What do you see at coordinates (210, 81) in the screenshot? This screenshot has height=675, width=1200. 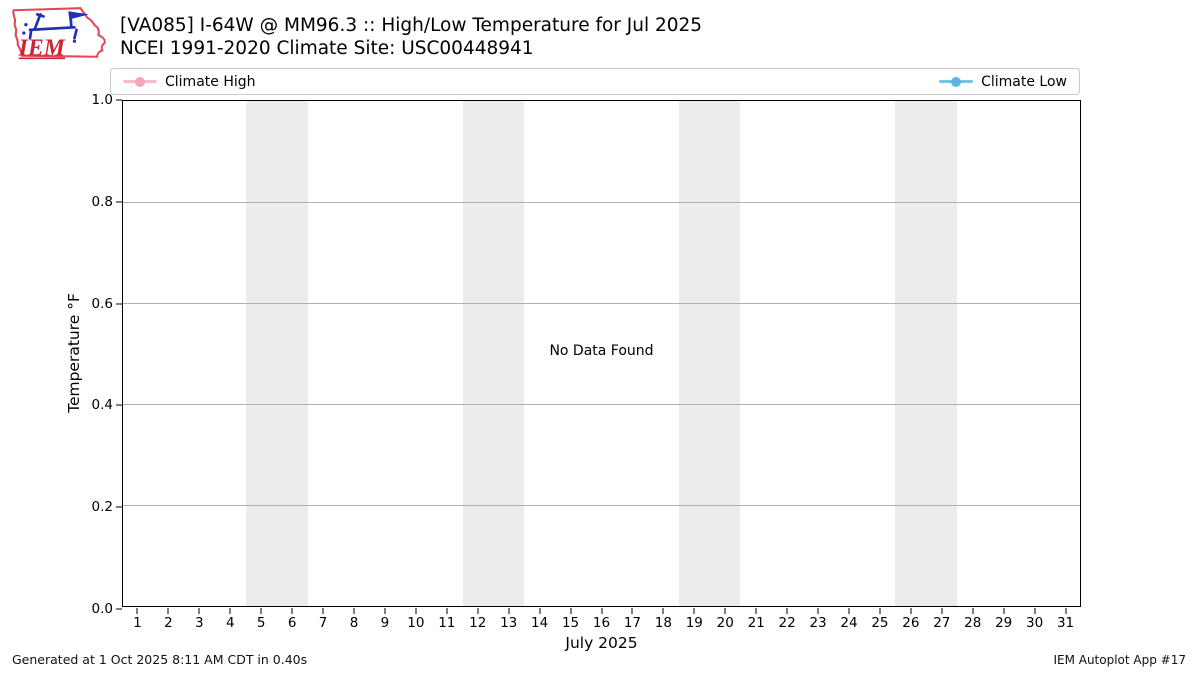 I see `legend-label-climate-high: Climate High` at bounding box center [210, 81].